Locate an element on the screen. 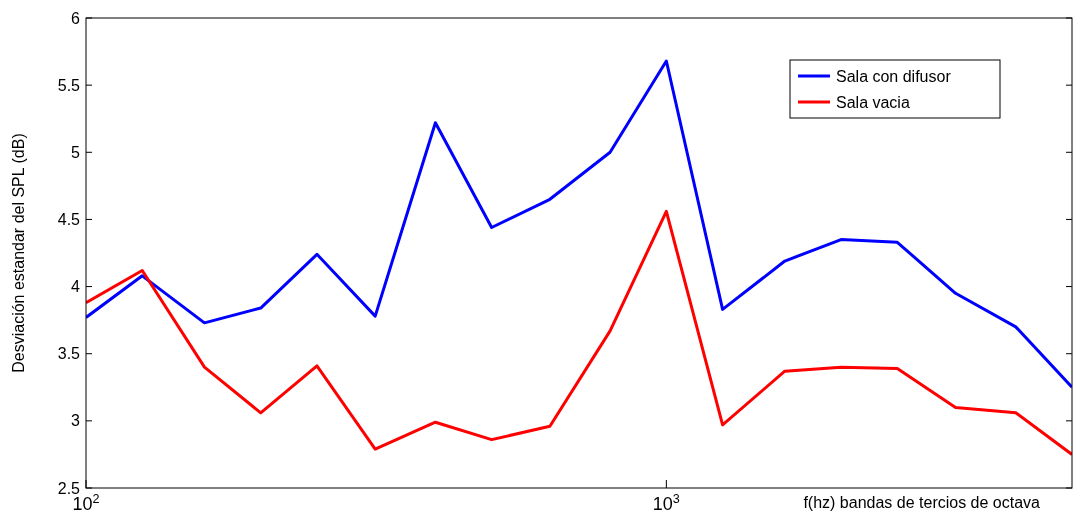 The height and width of the screenshot is (522, 1080). y-tick-label: 5 is located at coordinates (76, 152).